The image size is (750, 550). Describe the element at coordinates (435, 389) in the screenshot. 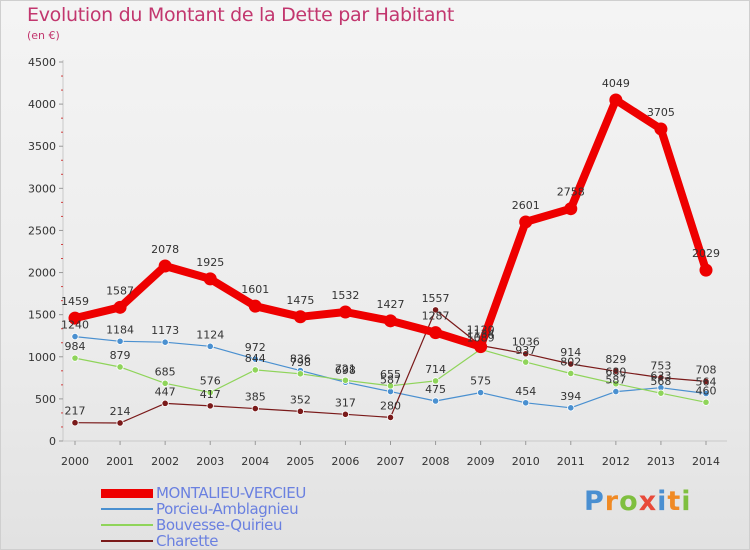

I see `data-label: 475` at that location.